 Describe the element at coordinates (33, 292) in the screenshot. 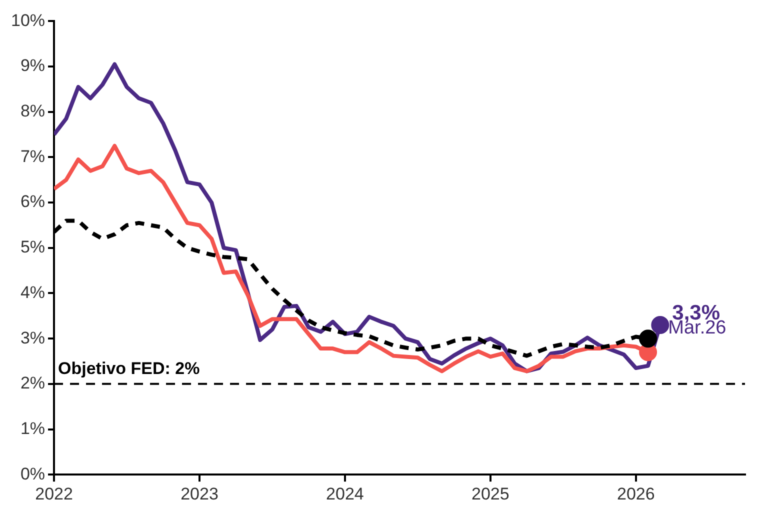

I see `y-tick-label: 4%` at that location.